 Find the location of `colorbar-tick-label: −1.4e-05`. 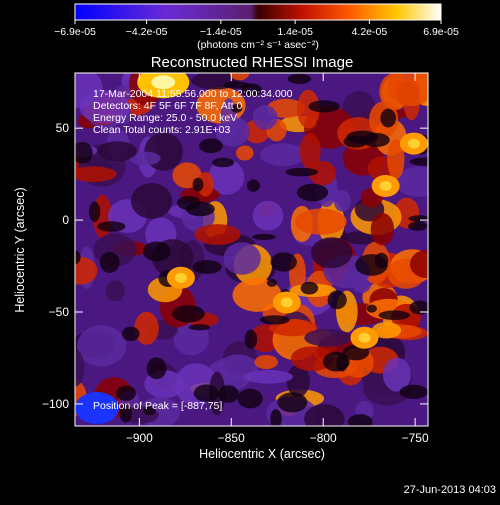

colorbar-tick-label: −1.4e-05 is located at coordinates (221, 32).